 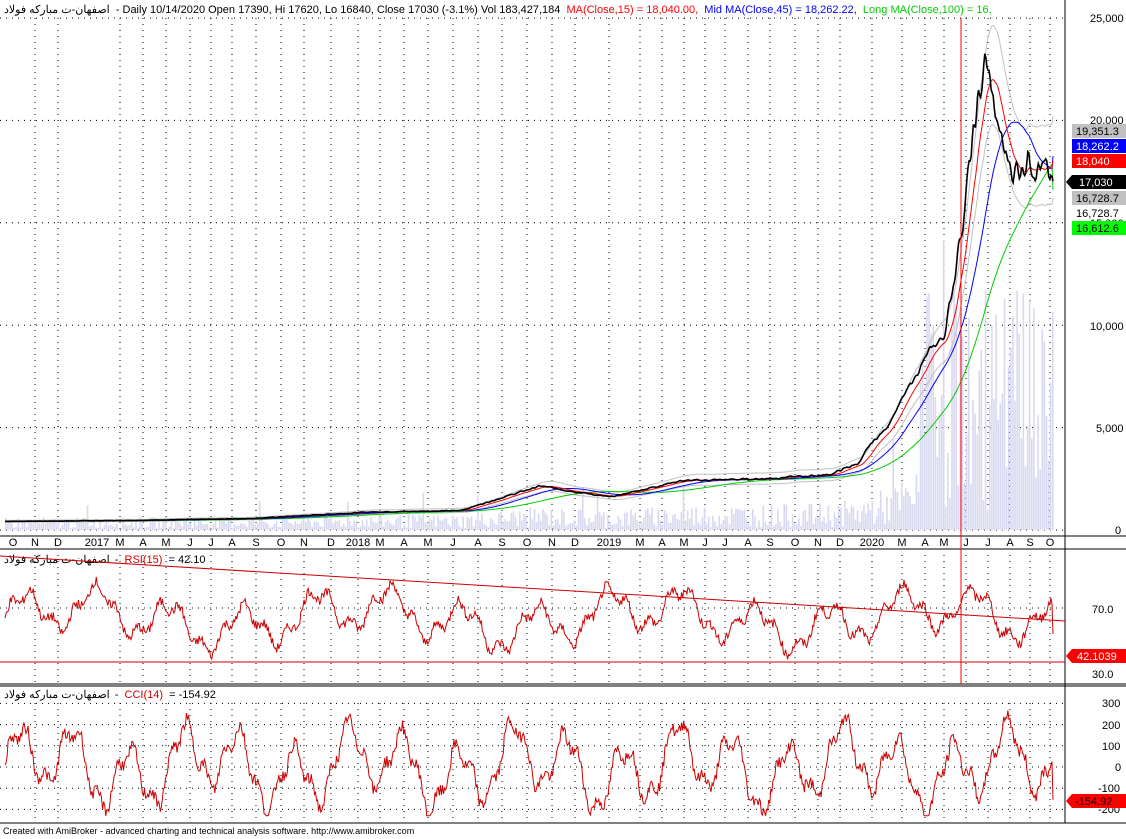 I want to click on month-label: M, so click(x=165, y=543).